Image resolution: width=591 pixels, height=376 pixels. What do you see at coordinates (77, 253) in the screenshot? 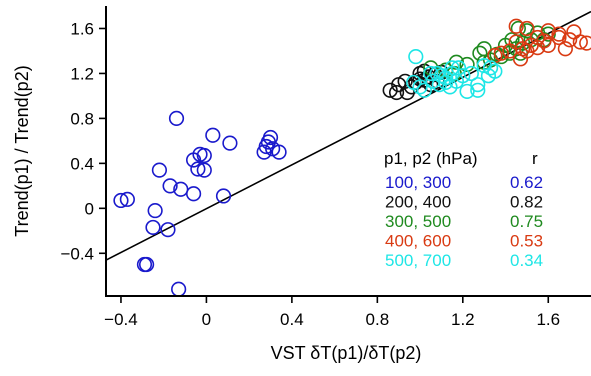
I see `y-tick-label: −0.4` at bounding box center [77, 253].